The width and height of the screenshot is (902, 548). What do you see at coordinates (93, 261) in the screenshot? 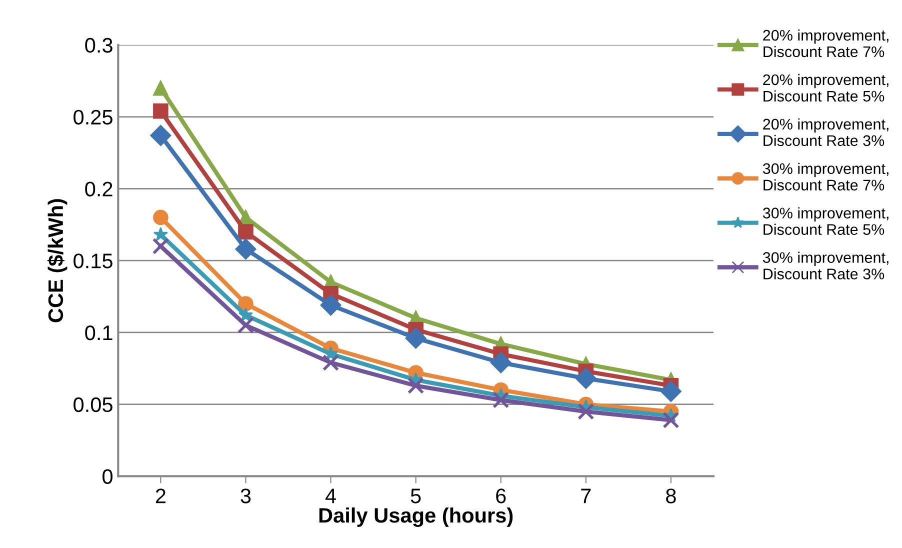
I see `y-tick-label: 0.15` at bounding box center [93, 261].